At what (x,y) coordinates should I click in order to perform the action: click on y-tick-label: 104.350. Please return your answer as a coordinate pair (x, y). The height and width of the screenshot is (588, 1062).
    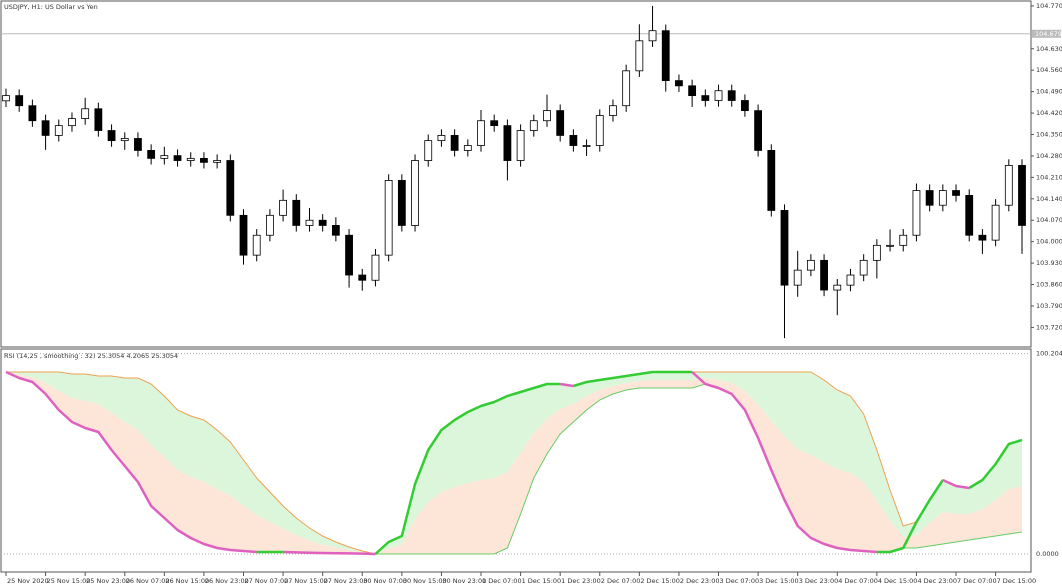
    Looking at the image, I should click on (1049, 135).